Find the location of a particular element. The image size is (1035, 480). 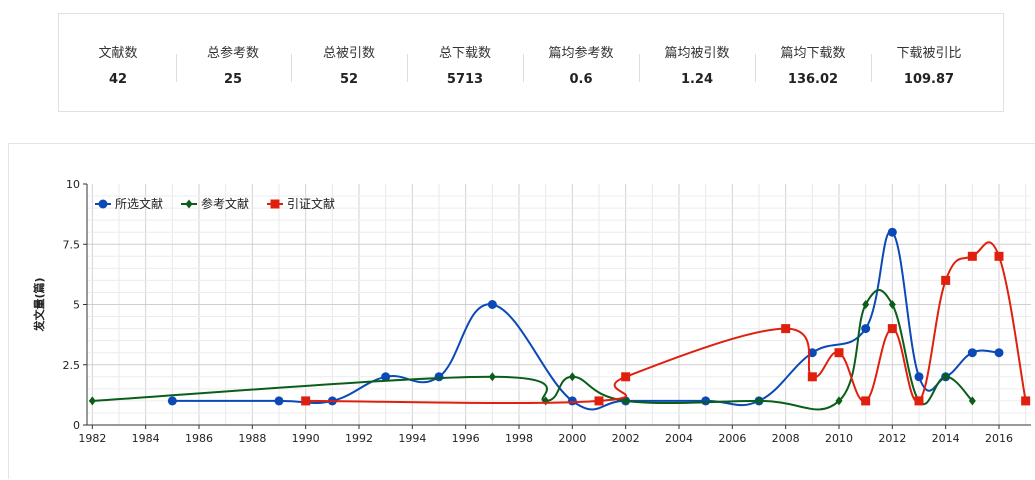

stat-value: 136.02 is located at coordinates (813, 79).